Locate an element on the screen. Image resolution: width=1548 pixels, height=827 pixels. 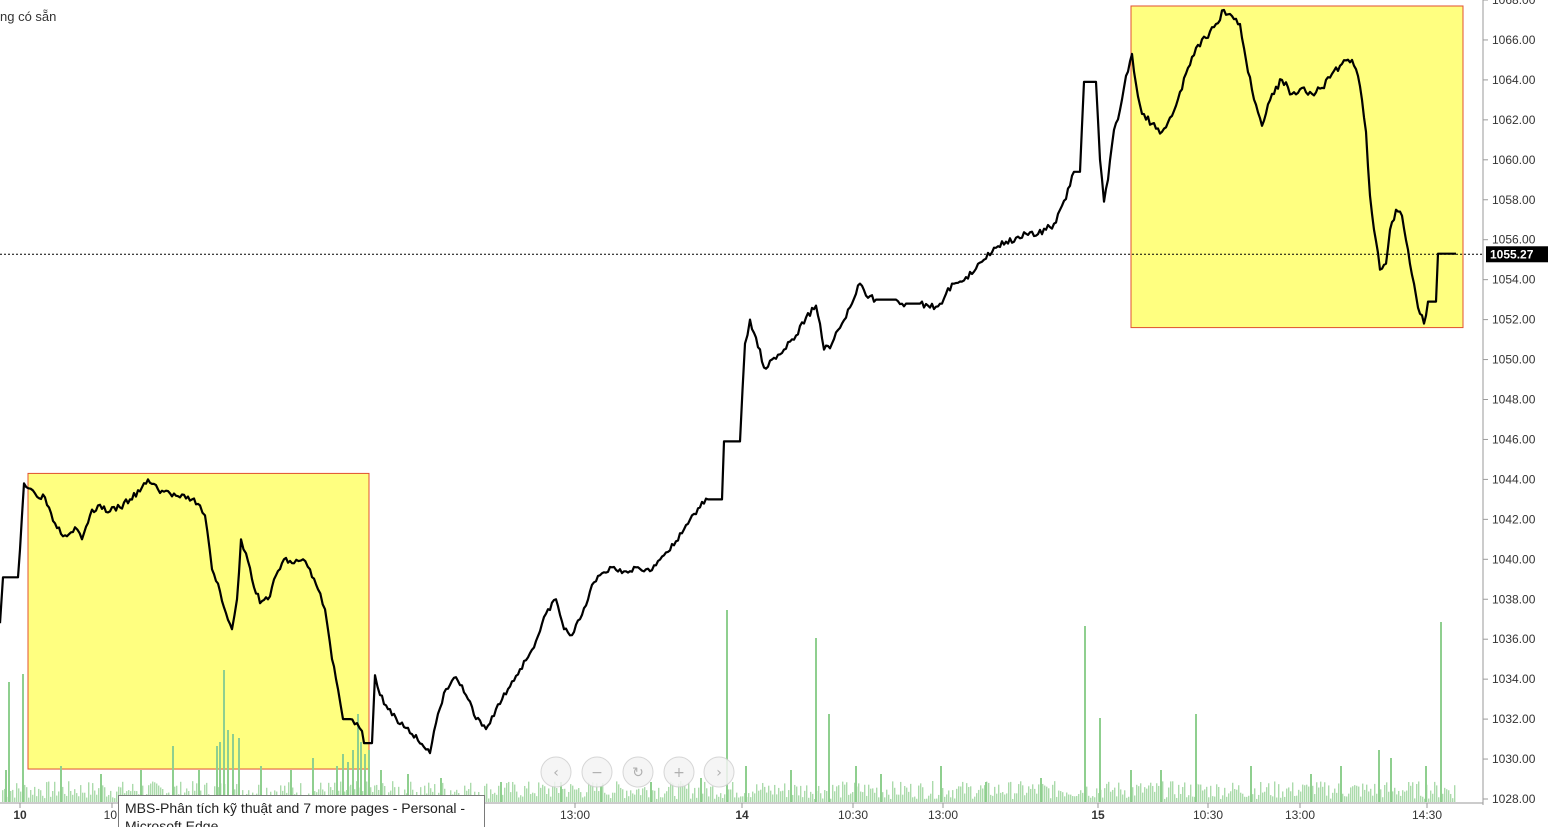
y-tick-label: 1052.00 is located at coordinates (1514, 320).